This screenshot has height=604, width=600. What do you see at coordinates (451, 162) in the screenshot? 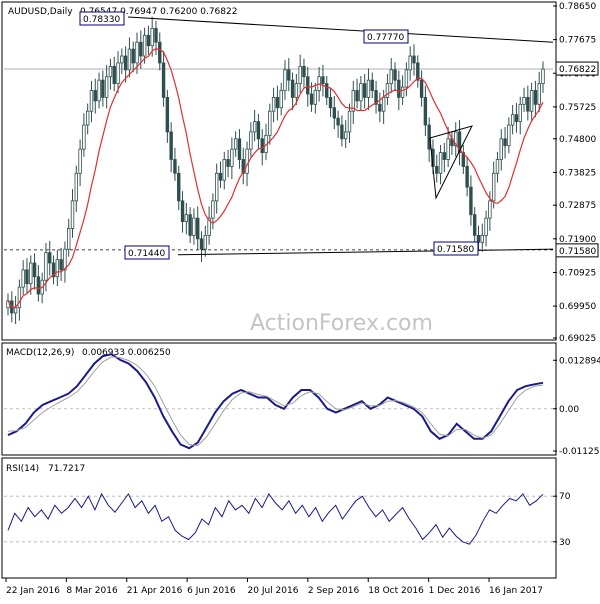
I see `wedge-pattern-lines` at bounding box center [451, 162].